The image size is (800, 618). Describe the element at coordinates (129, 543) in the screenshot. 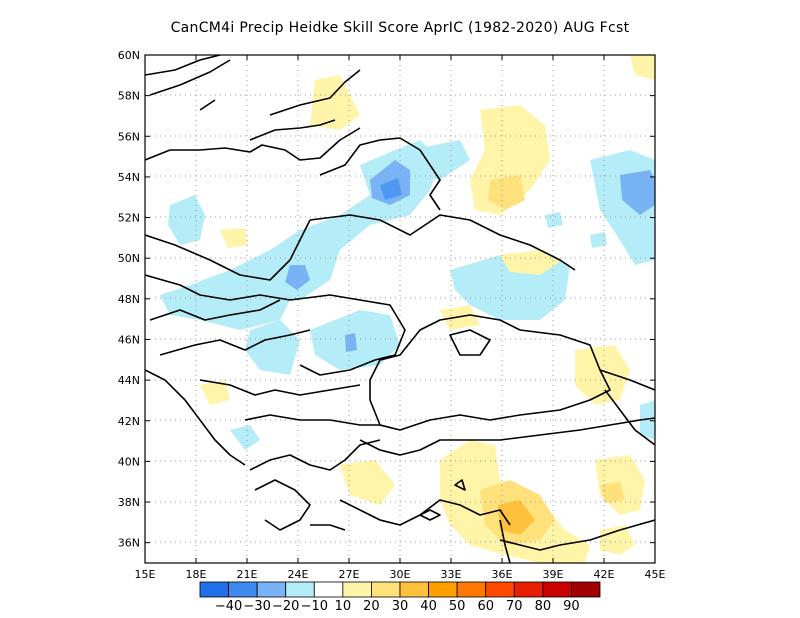

I see `lat-tick-label: 36N` at that location.